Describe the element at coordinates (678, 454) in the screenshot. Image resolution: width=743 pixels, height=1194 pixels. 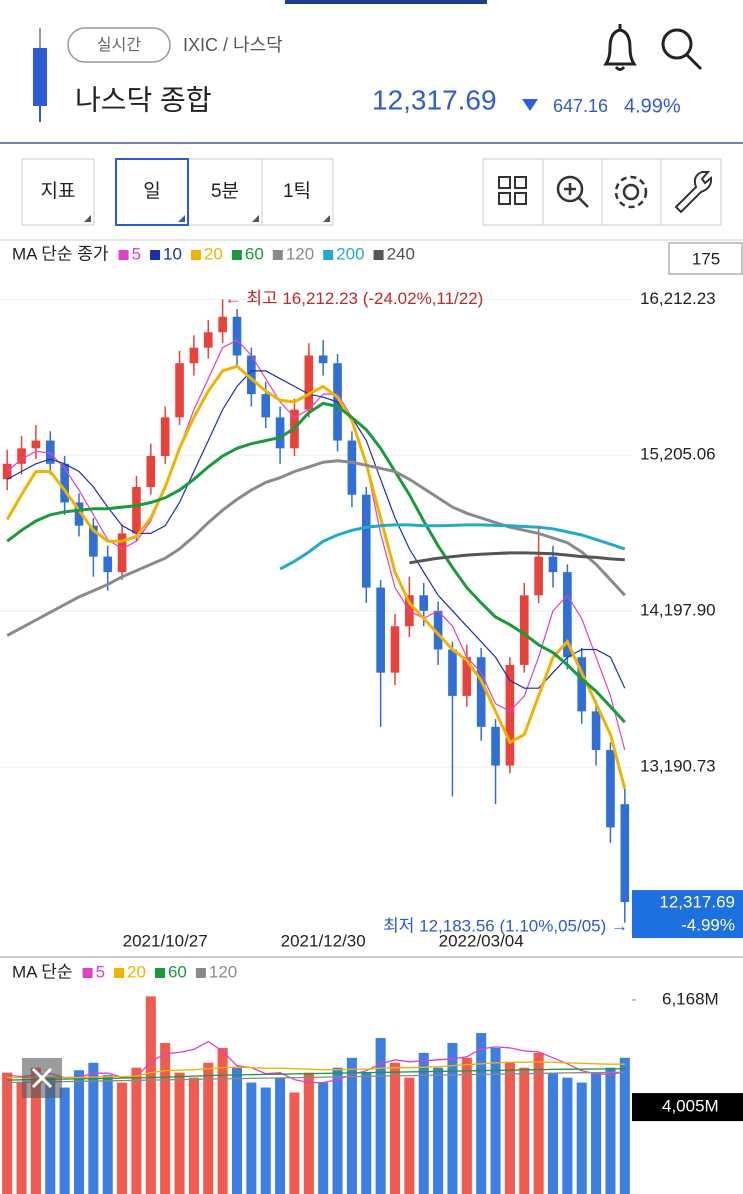
I see `y-tick-label: 15,205.06` at that location.